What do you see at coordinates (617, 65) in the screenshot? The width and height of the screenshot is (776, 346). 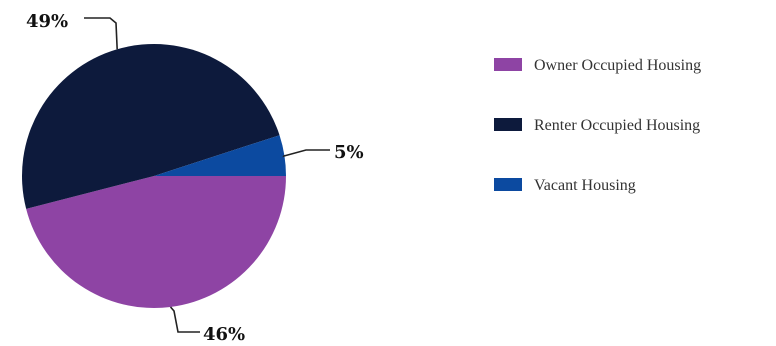 I see `legend-label: Owner Occupied Housing` at bounding box center [617, 65].